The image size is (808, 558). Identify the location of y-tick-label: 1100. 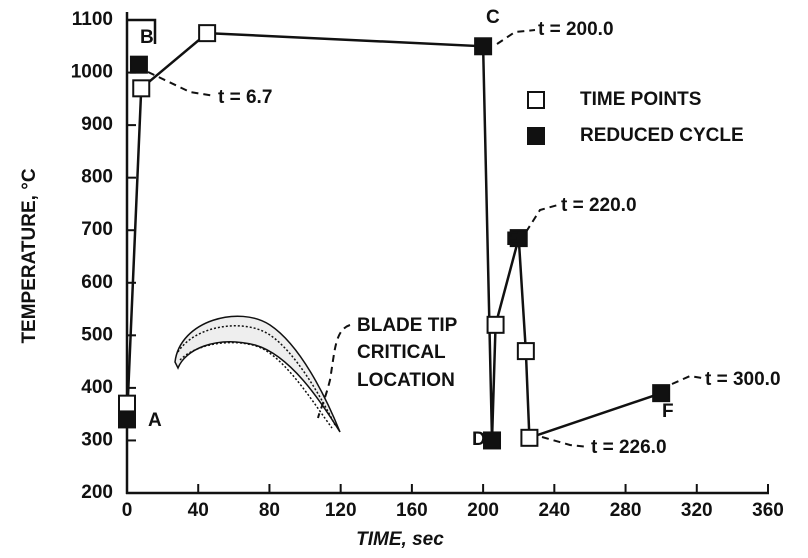
(92, 19).